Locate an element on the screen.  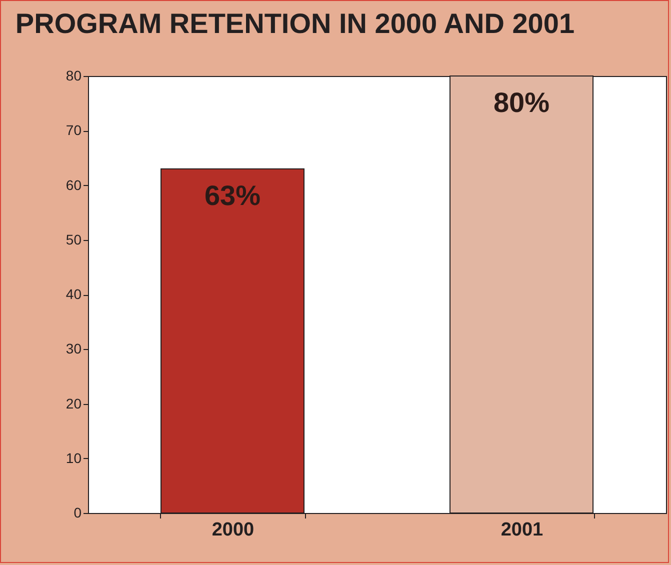
y-tick-label: 70 is located at coordinates (74, 130).